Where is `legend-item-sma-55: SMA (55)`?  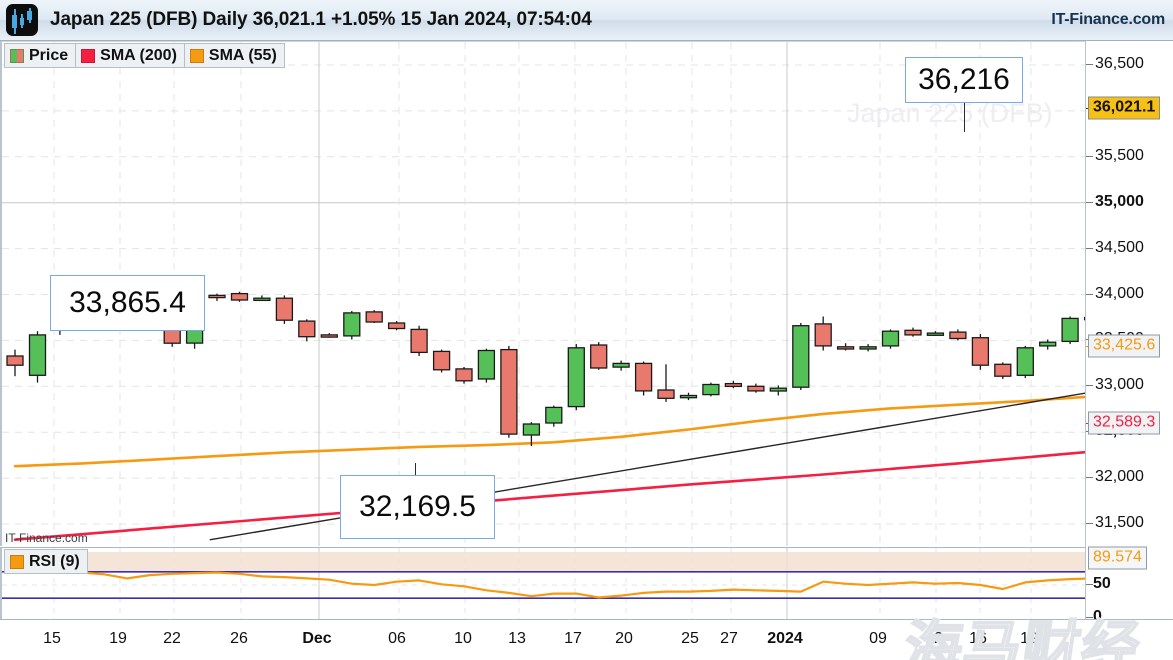
legend-item-sma-55: SMA (55) is located at coordinates (234, 55).